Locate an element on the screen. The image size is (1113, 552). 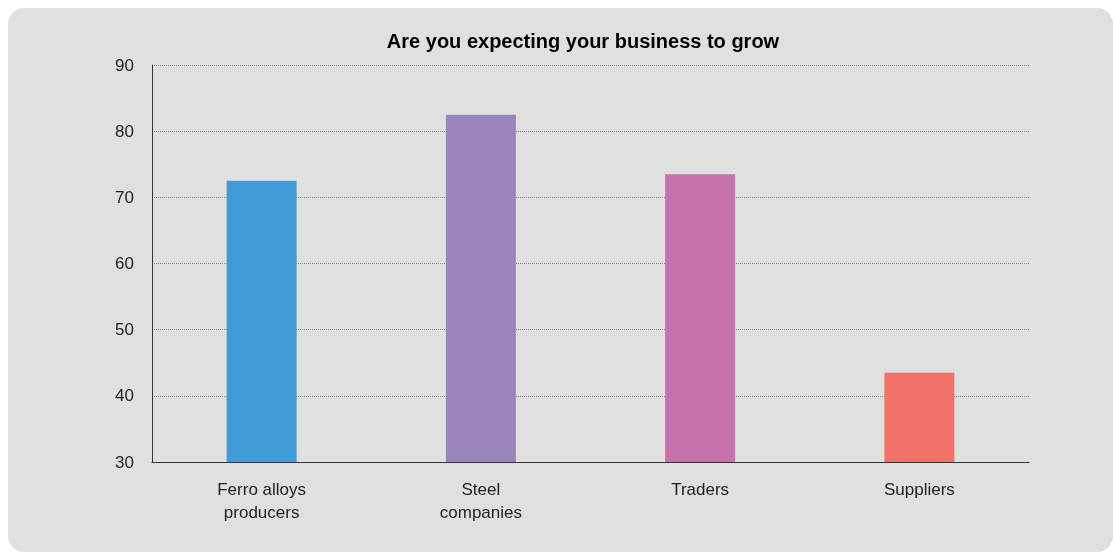
x-tick-label: Traders is located at coordinates (700, 489).